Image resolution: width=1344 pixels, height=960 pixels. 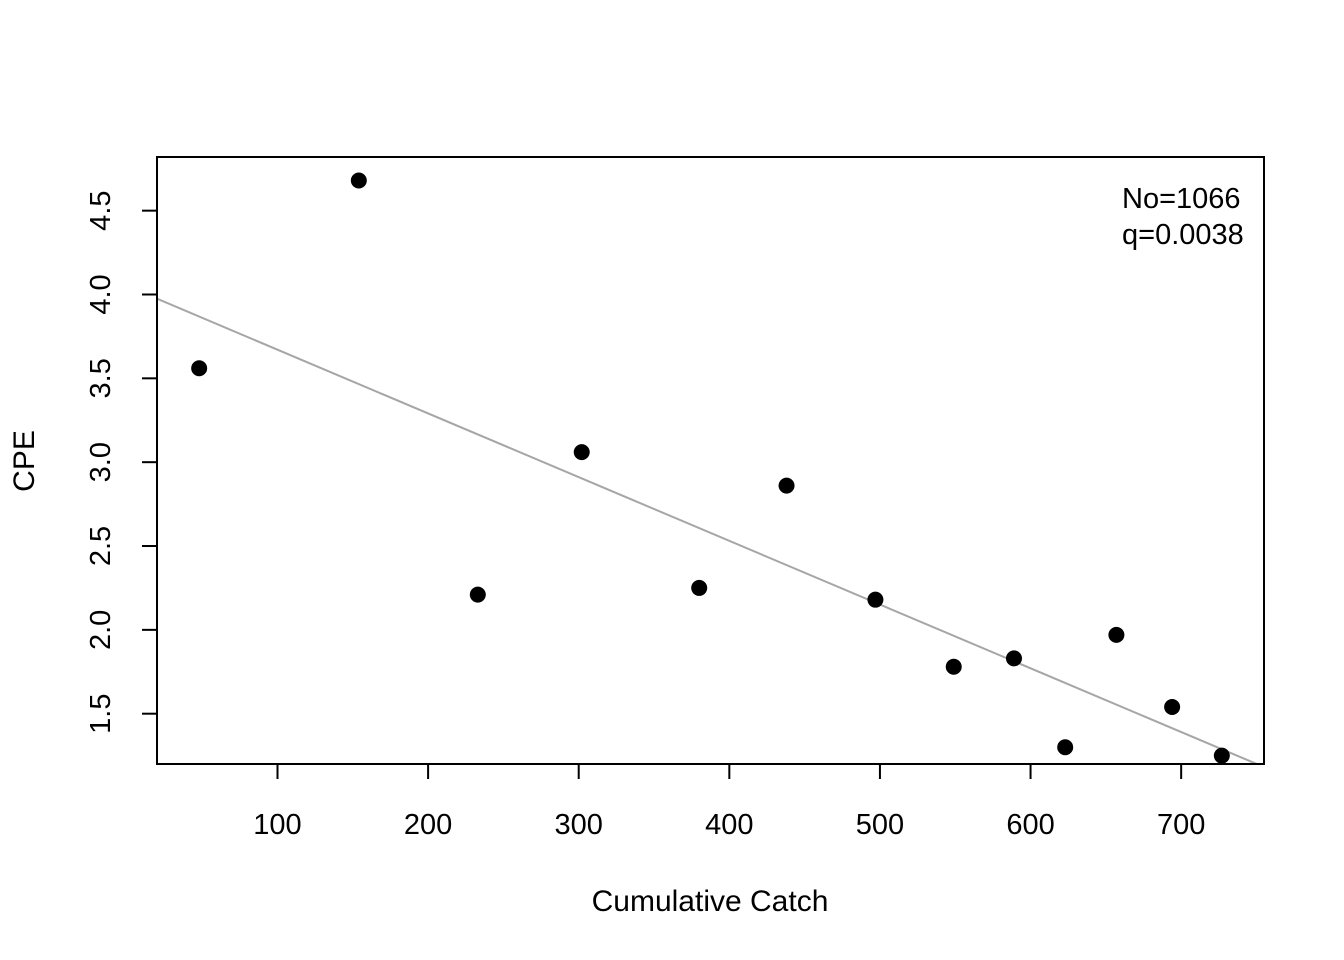 I want to click on x-tick-label: 300, so click(x=579, y=825).